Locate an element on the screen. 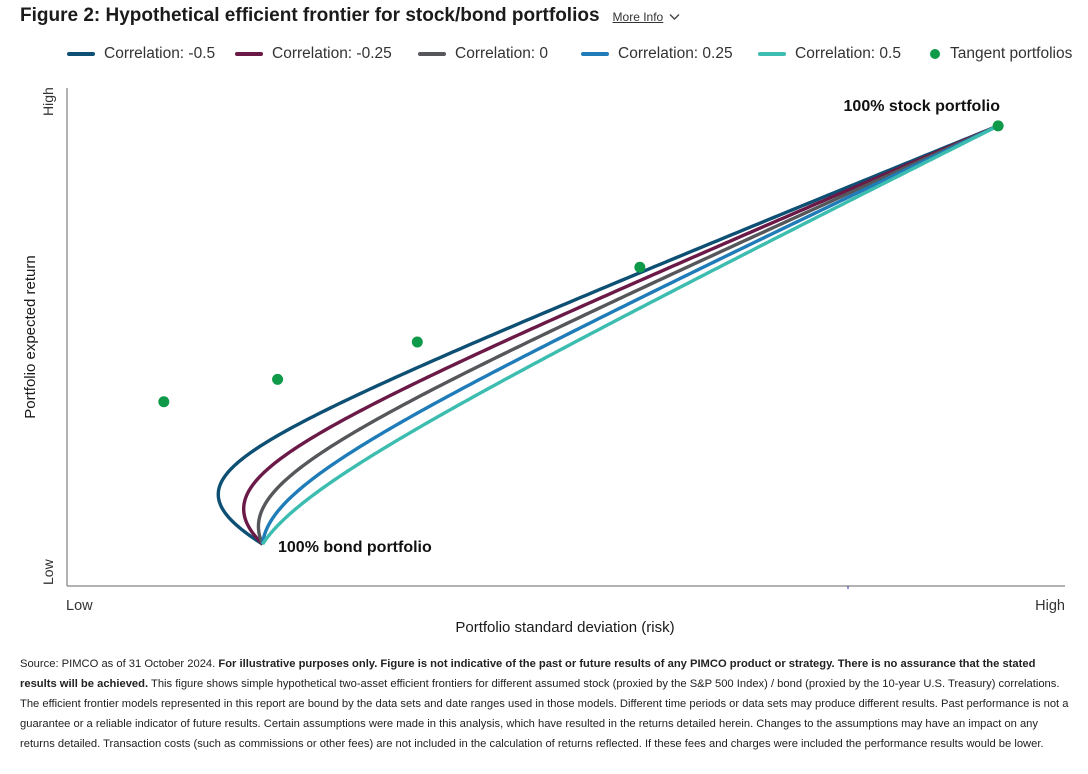 Image resolution: width=1088 pixels, height=774 pixels. x-tick-label-high: High is located at coordinates (1050, 606).